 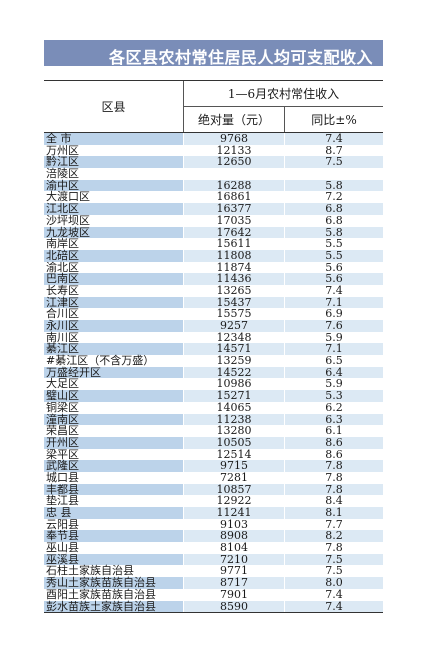 I want to click on row-name: 巫山县, so click(x=62, y=548).